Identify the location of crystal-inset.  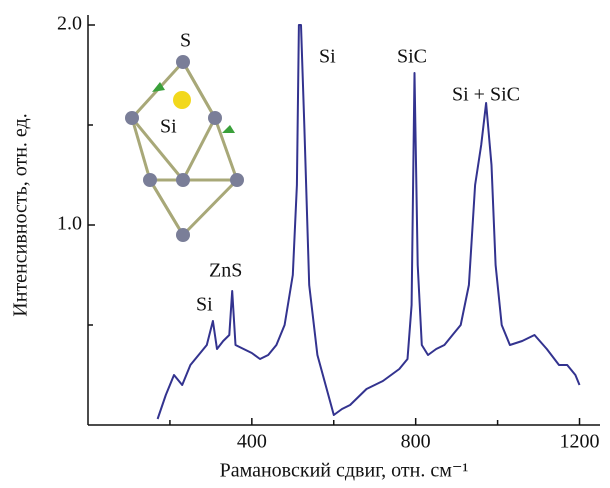
(184, 148).